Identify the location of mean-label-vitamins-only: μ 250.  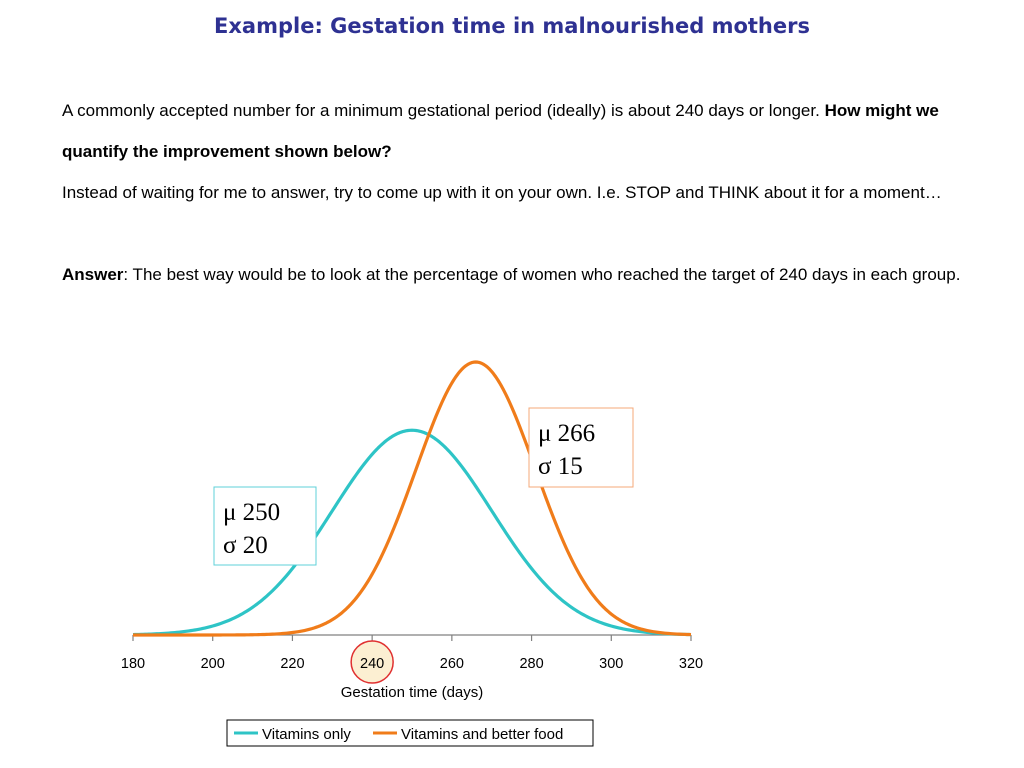
(251, 512).